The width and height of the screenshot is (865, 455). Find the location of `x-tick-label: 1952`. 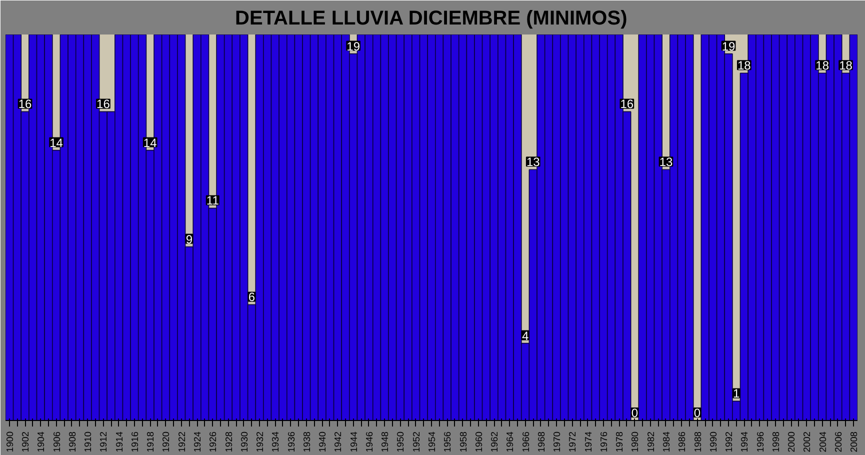

x-tick-label: 1952 is located at coordinates (416, 441).